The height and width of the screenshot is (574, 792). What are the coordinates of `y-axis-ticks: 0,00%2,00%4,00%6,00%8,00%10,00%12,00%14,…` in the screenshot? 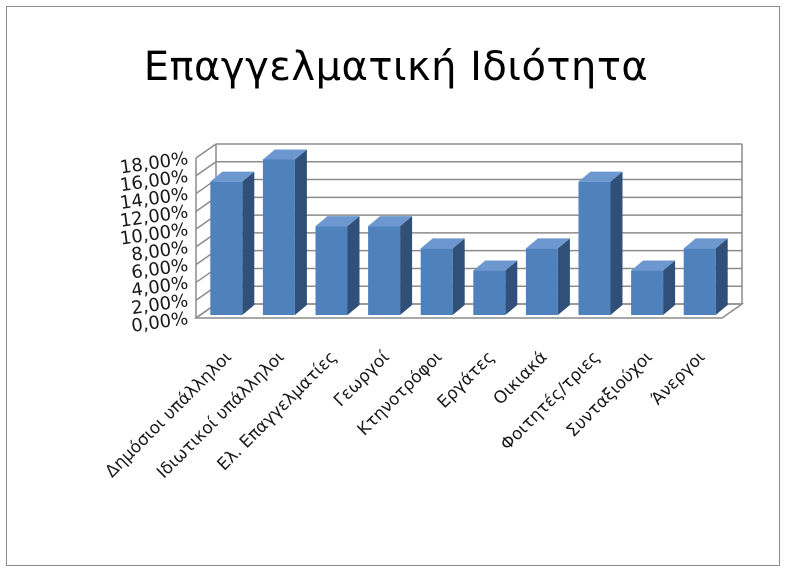 It's located at (154, 242).